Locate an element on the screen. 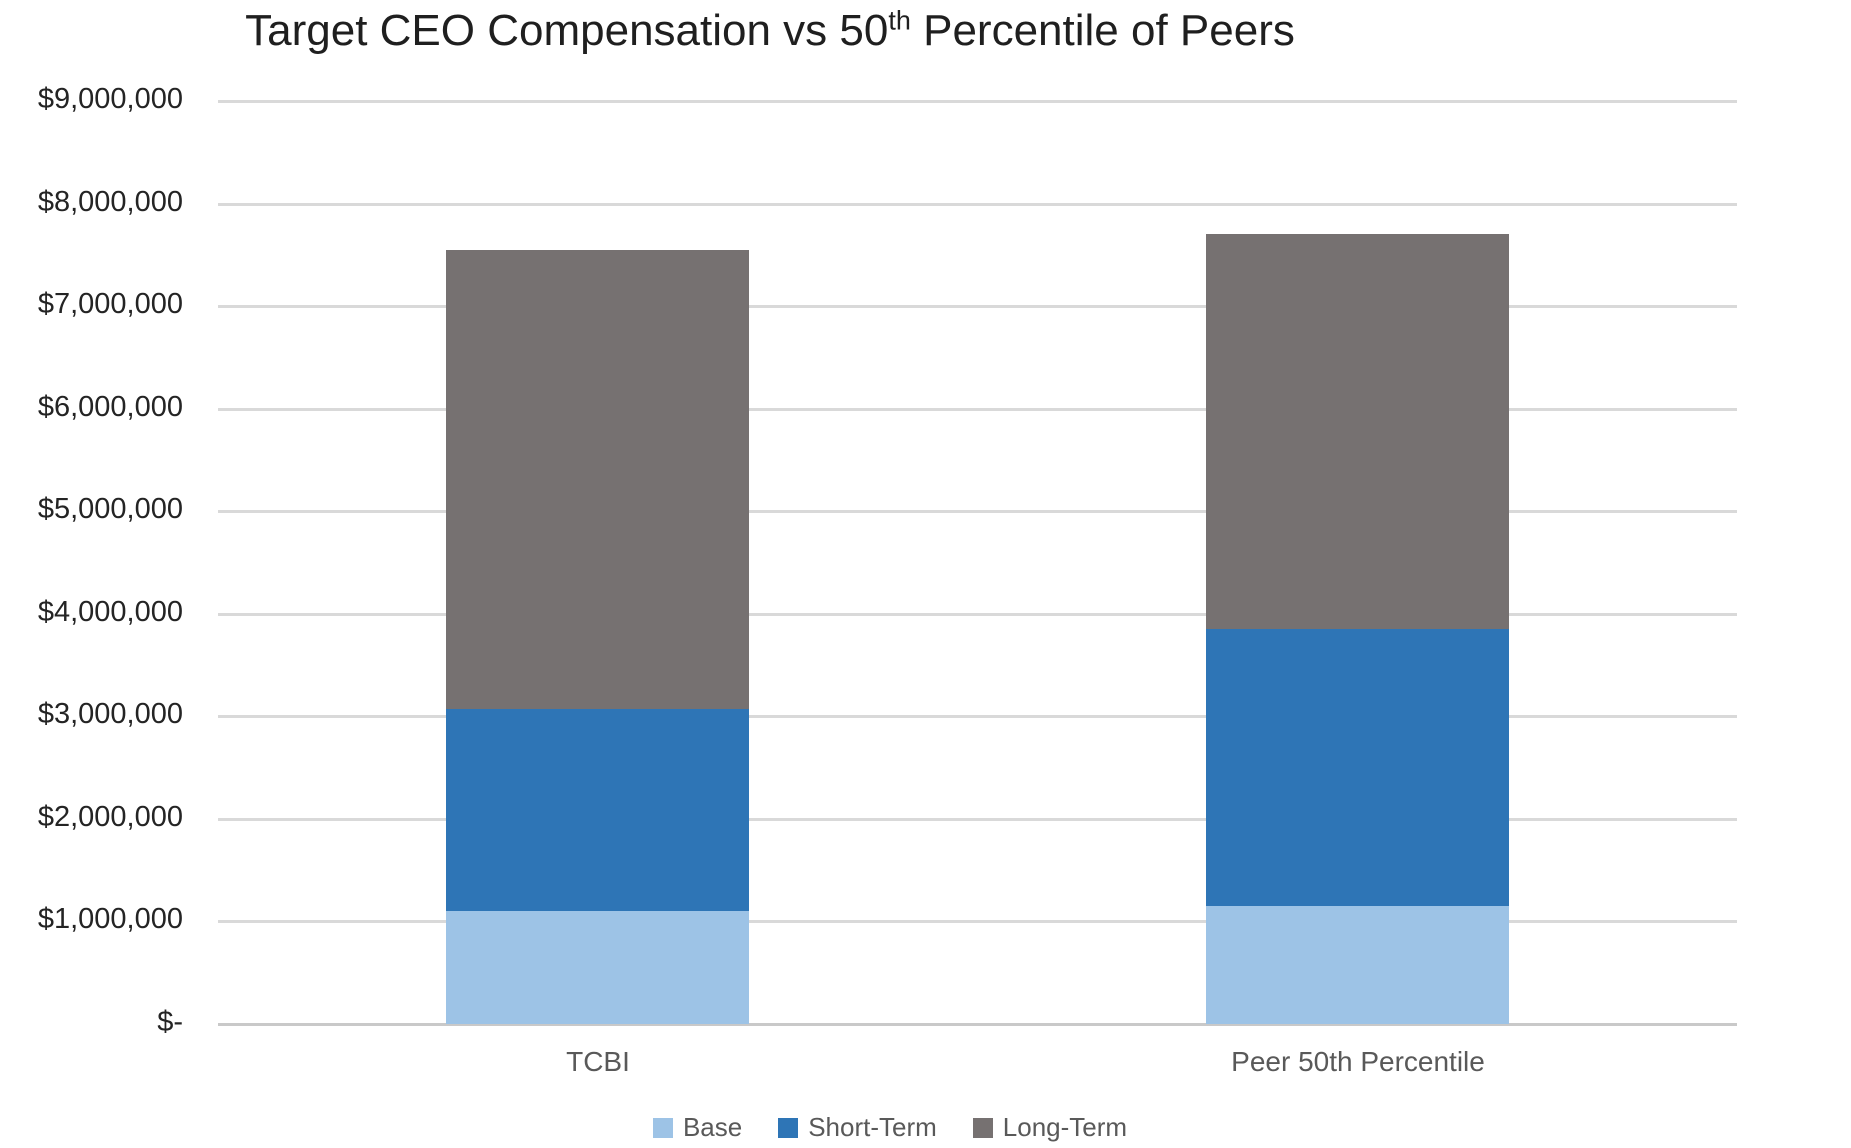  y-axis-tick-label: $4,000,000 is located at coordinates (110, 612).